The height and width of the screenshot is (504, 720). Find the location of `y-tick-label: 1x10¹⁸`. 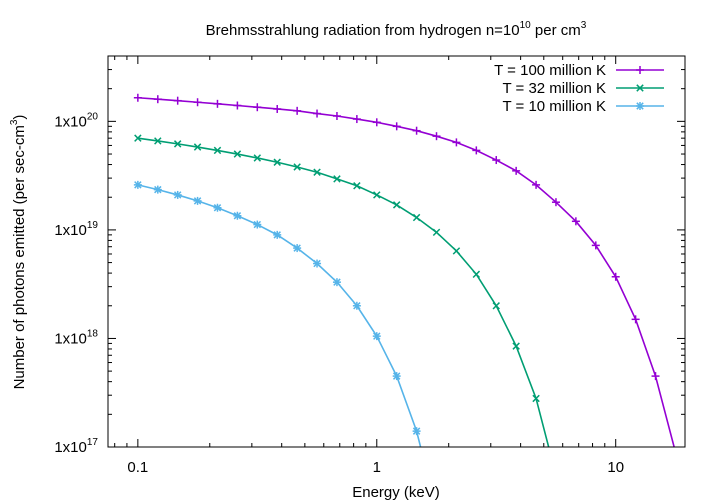

y-tick-label: 1x10¹⁸ is located at coordinates (76, 337).